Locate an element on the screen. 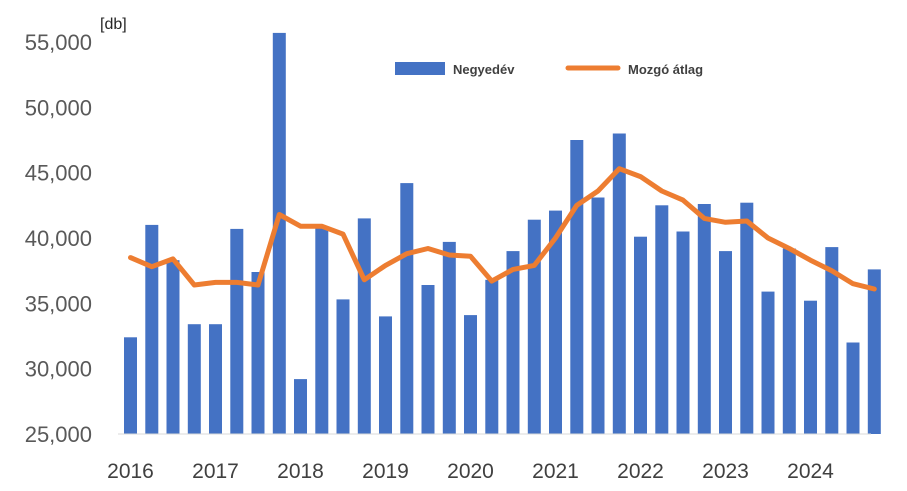  legend-label-moving-average: Mozgó átlag is located at coordinates (665, 69).